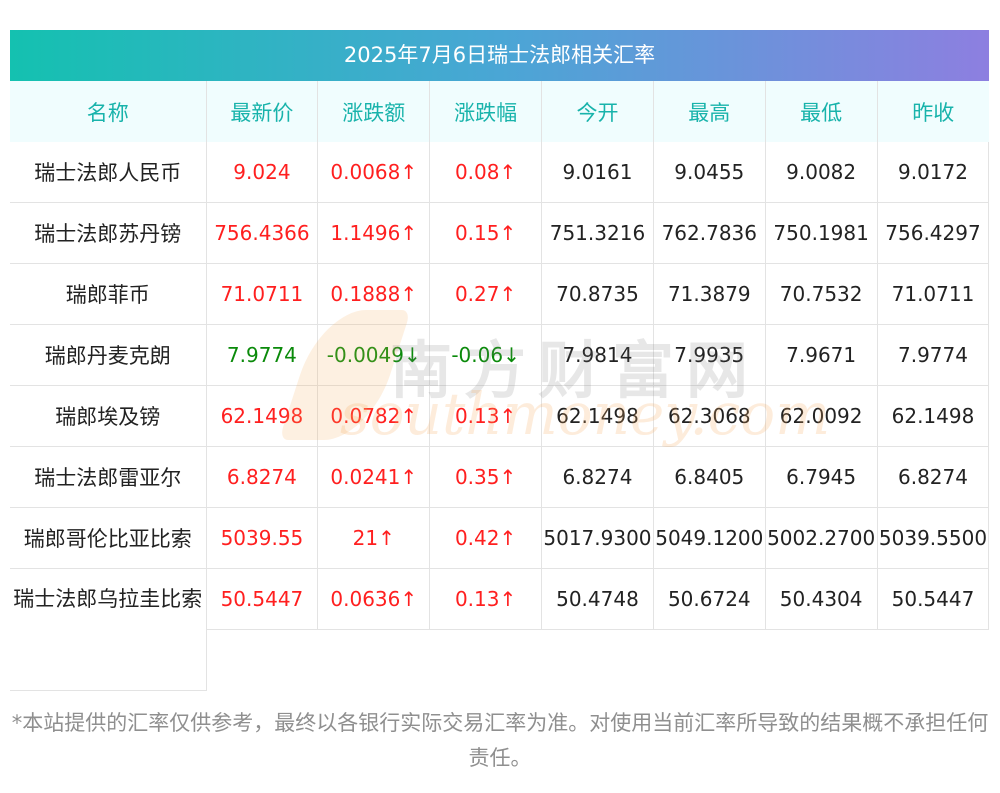 The image size is (1000, 793). Describe the element at coordinates (709, 355) in the screenshot. I see `cell-high: 7.9935` at that location.